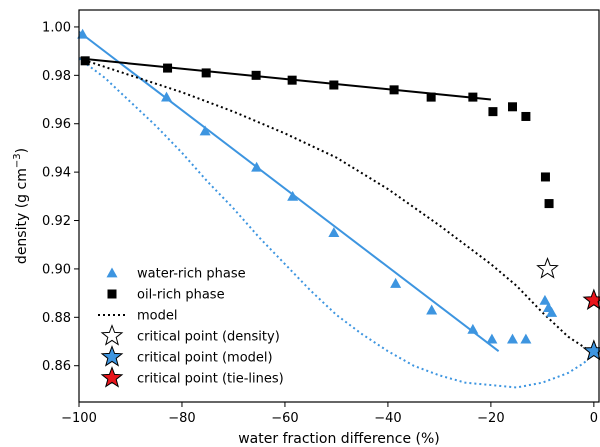 This screenshot has width=600, height=447. Describe the element at coordinates (112, 294) in the screenshot. I see `legend-oil-rich-phase-symbol` at that location.